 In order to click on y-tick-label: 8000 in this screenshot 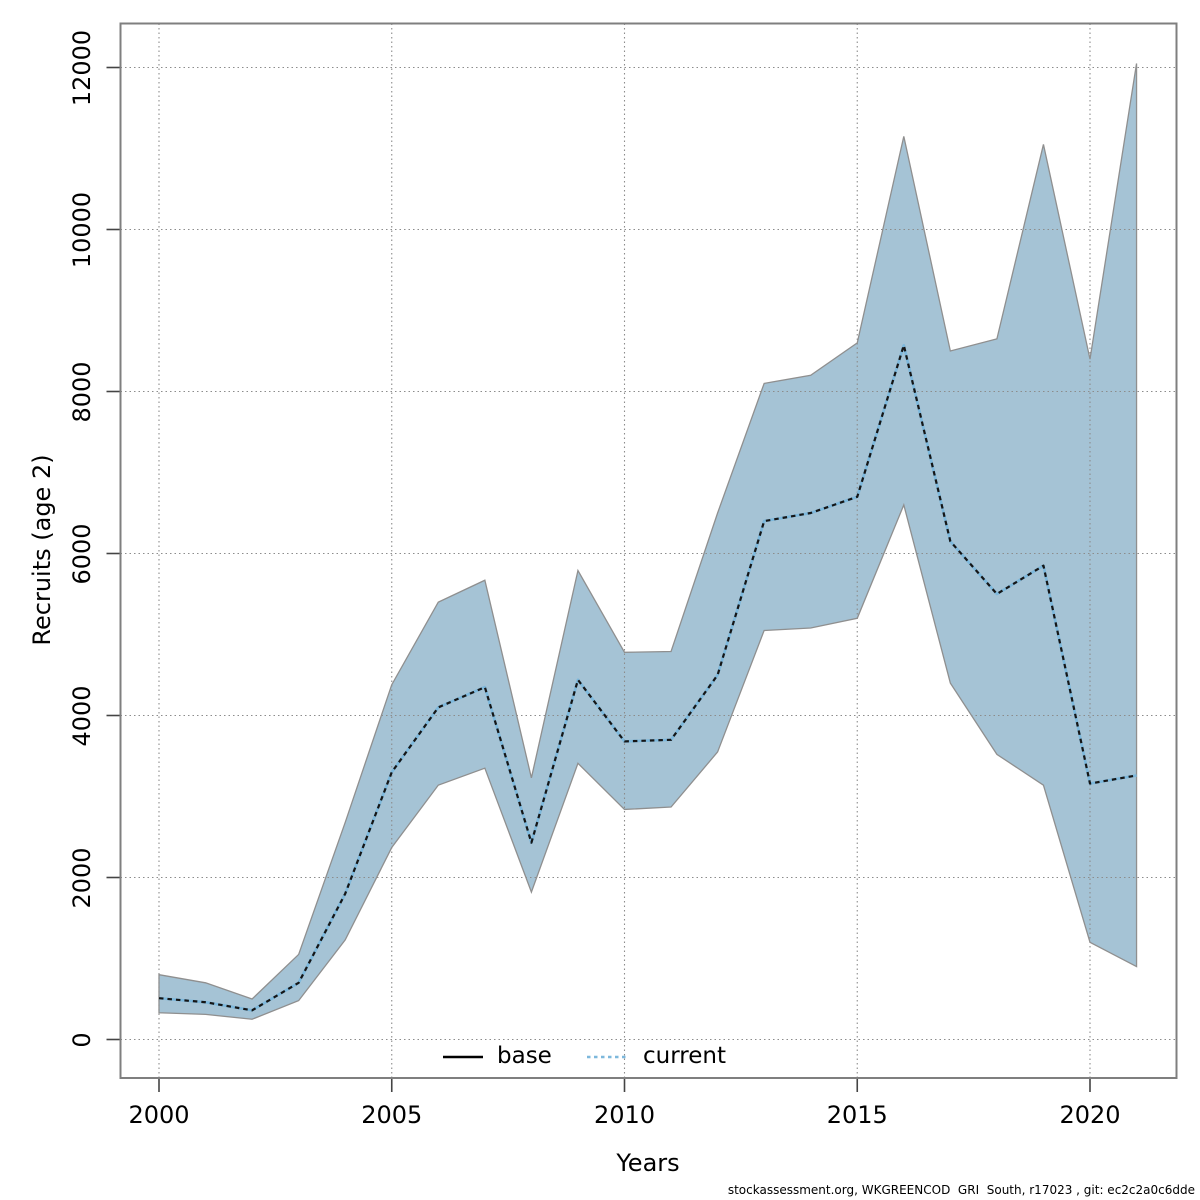, I will do `click(82, 391)`.